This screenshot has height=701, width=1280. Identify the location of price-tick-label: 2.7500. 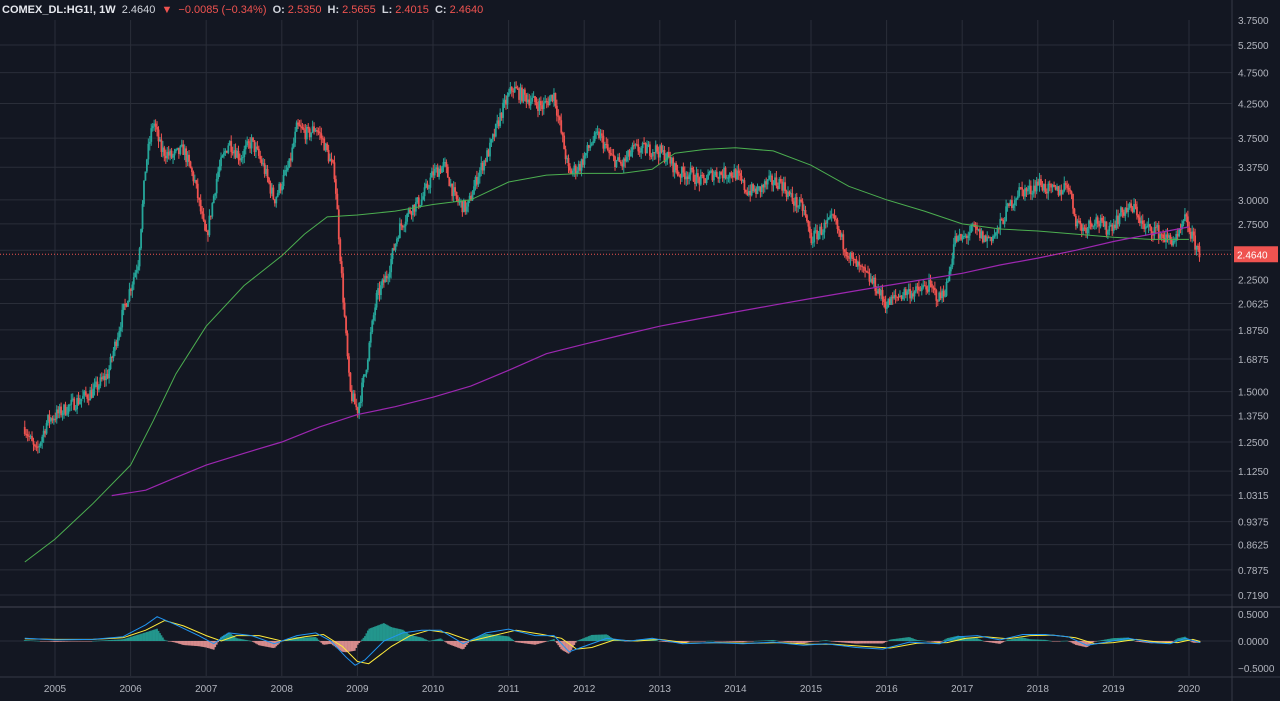
(1253, 225).